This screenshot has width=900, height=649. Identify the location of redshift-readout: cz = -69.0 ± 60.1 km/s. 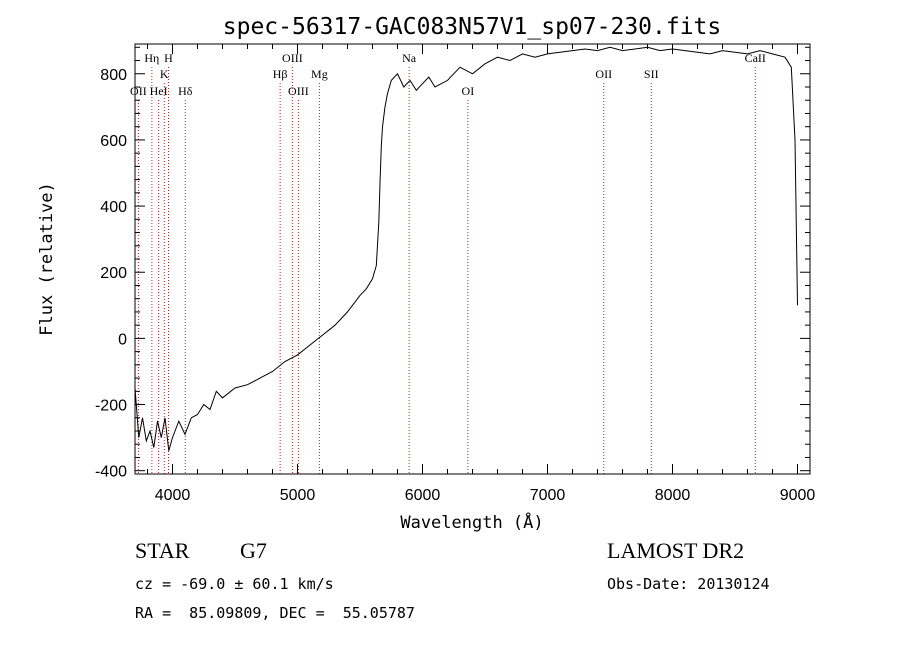
(234, 584).